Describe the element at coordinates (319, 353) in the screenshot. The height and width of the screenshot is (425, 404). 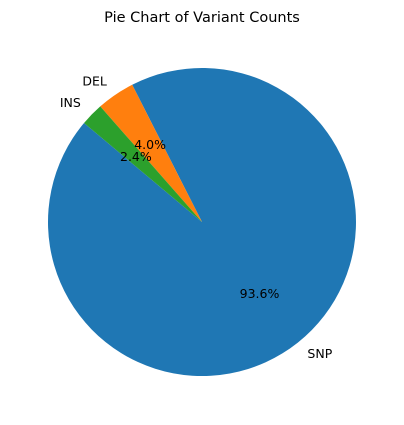
I see `slice-label-snp: SNP` at that location.